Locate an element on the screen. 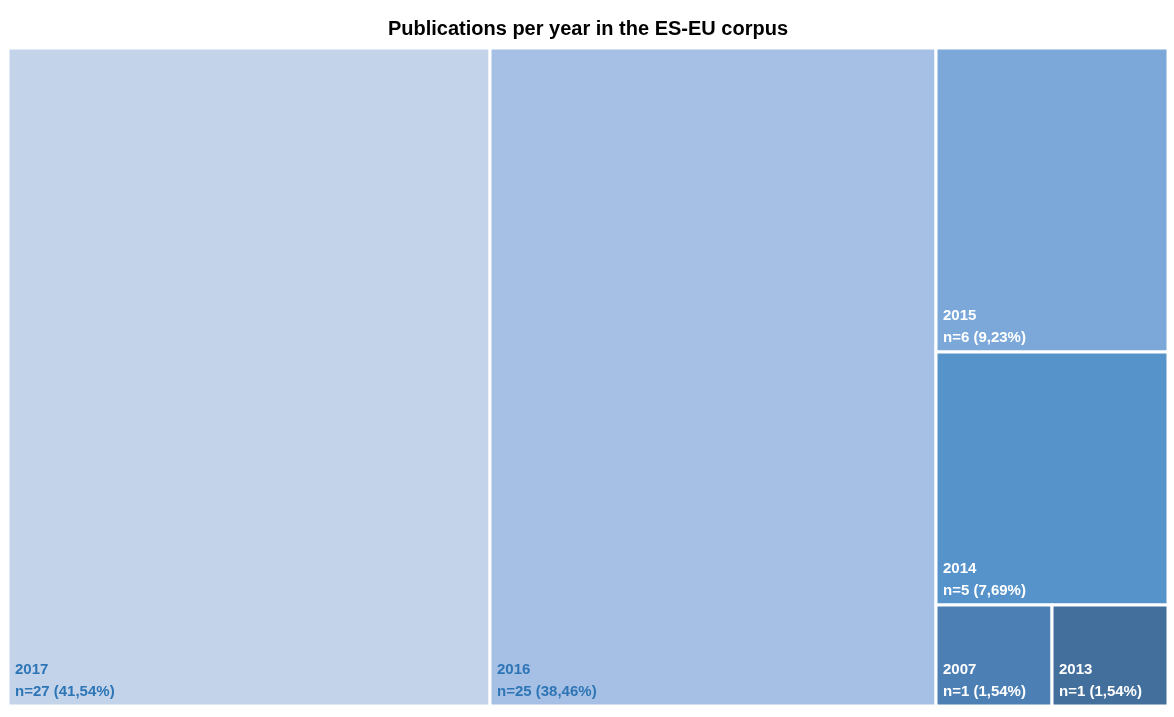  category-label: 2013 is located at coordinates (1076, 668).